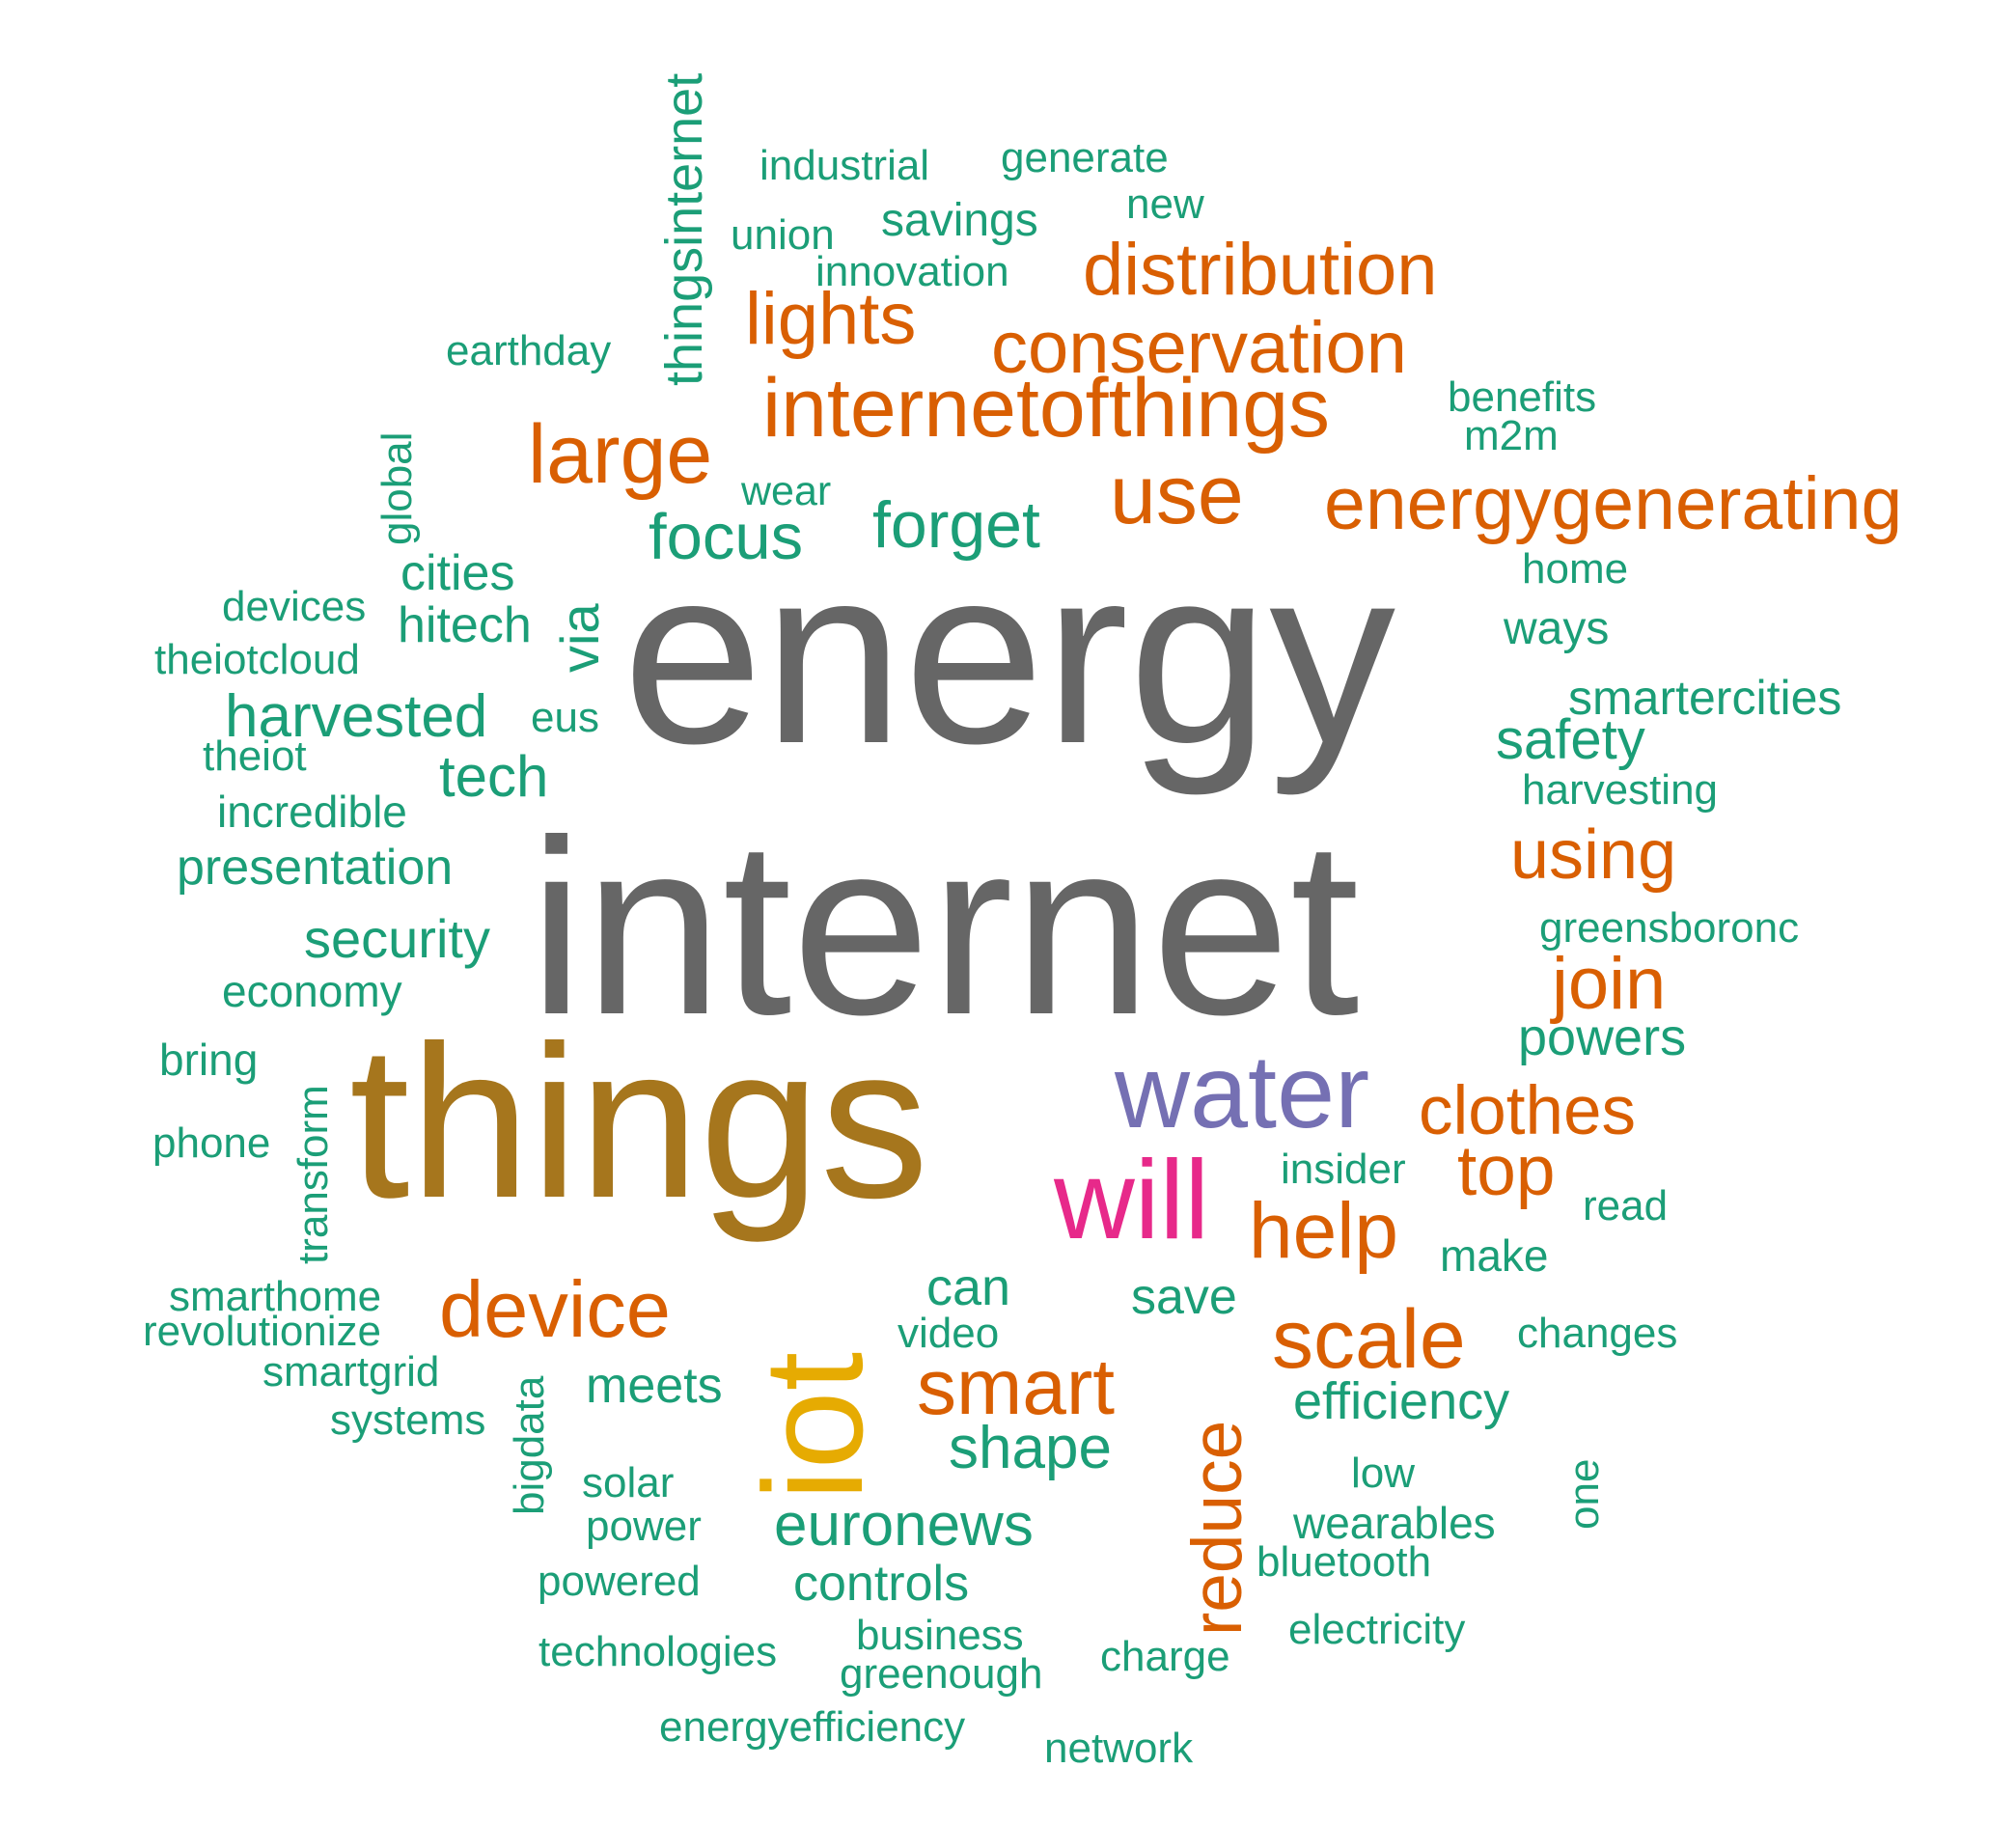 The image size is (2016, 1823). What do you see at coordinates (1184, 1297) in the screenshot?
I see `word-save: save` at bounding box center [1184, 1297].